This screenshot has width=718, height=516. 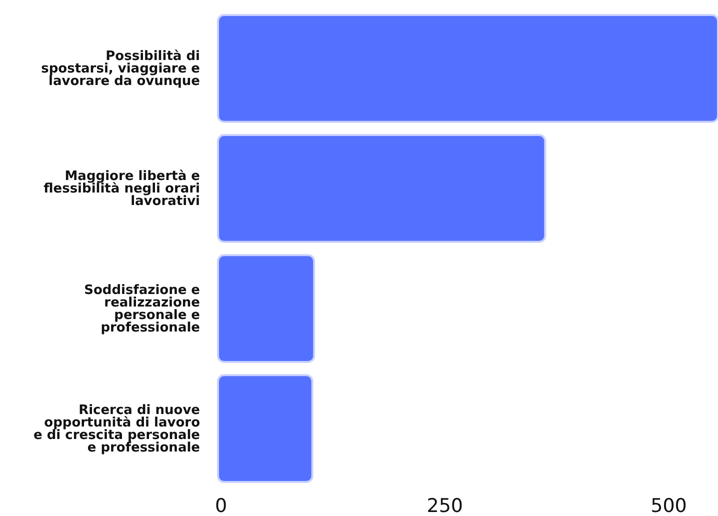 I want to click on x-tick-label: 250, so click(x=445, y=505).